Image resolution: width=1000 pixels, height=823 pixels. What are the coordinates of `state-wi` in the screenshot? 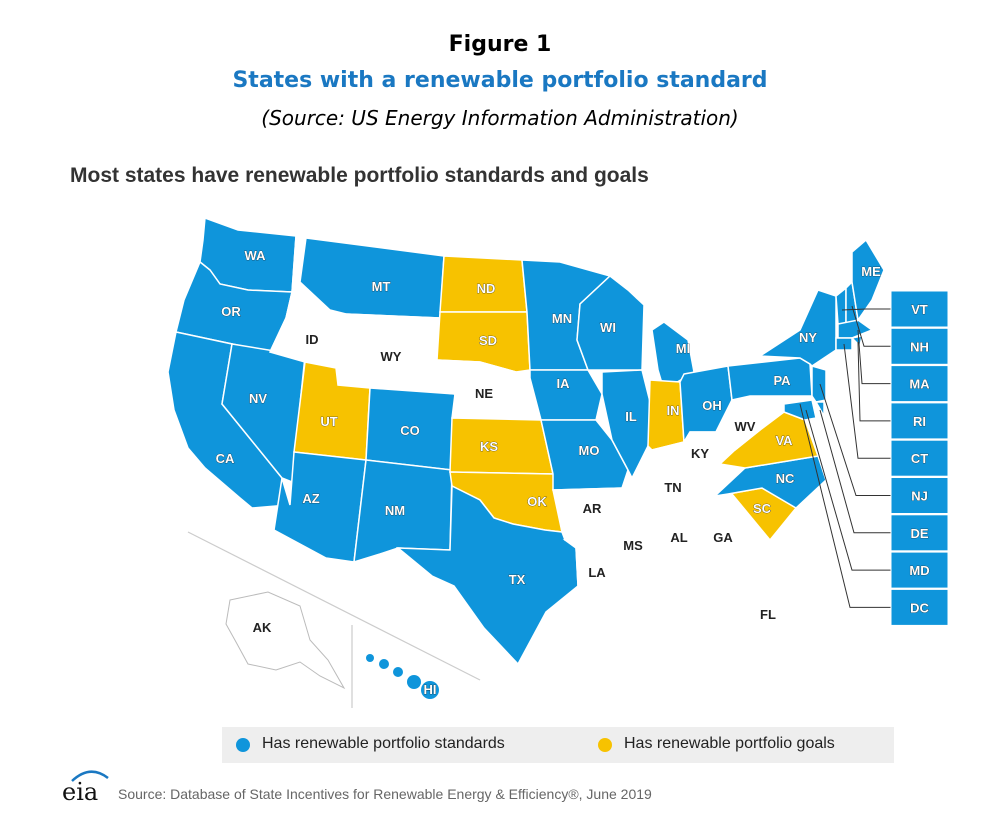 It's located at (610, 323).